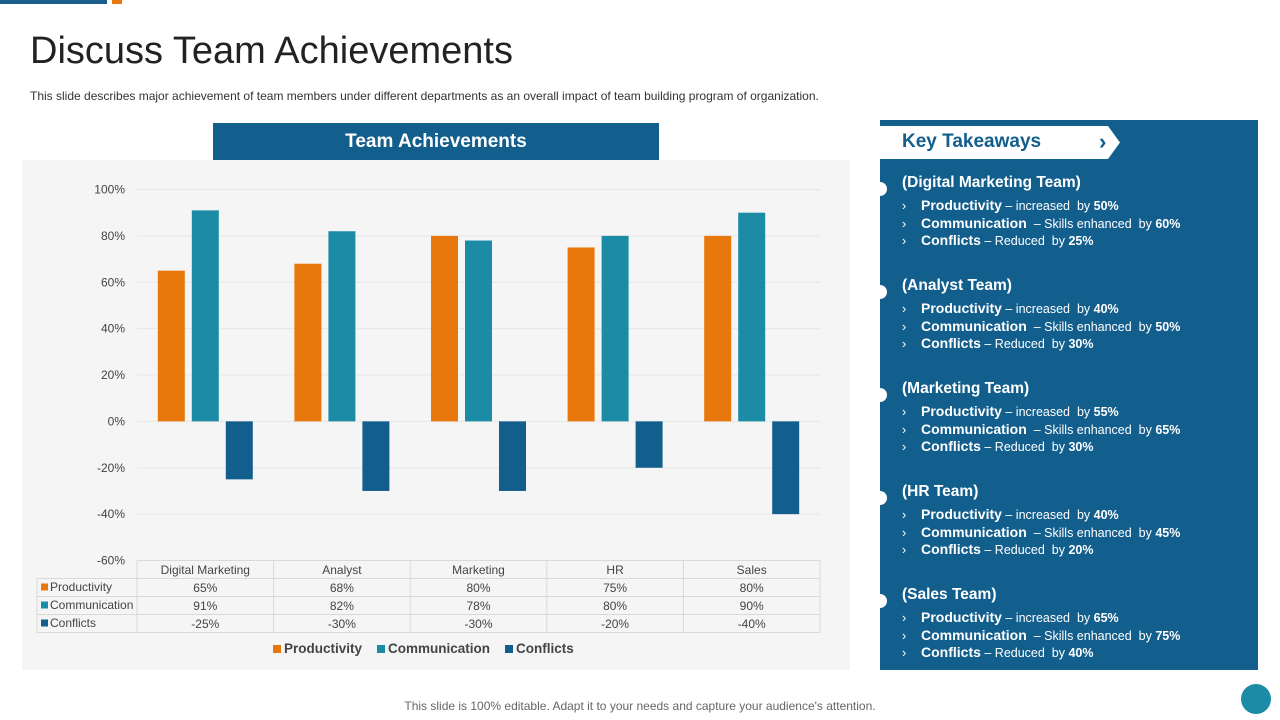 This screenshot has width=1280, height=720. I want to click on takeaway-line: › Communication – Skills enhanced by 50%, so click(1041, 326).